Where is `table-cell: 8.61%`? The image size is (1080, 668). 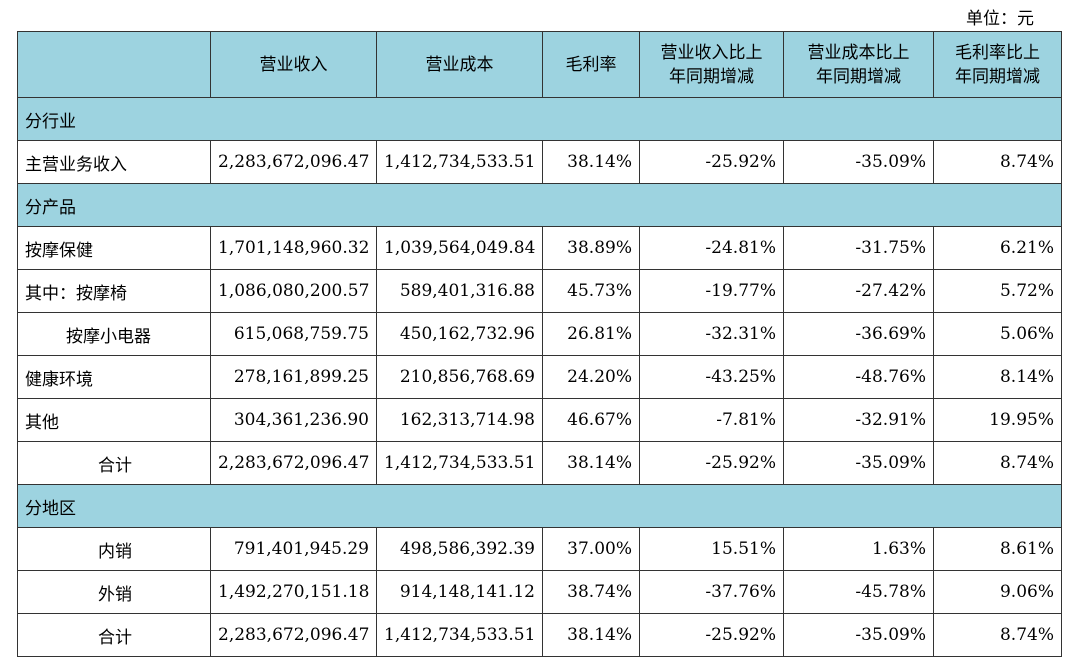 table-cell: 8.61% is located at coordinates (997, 549).